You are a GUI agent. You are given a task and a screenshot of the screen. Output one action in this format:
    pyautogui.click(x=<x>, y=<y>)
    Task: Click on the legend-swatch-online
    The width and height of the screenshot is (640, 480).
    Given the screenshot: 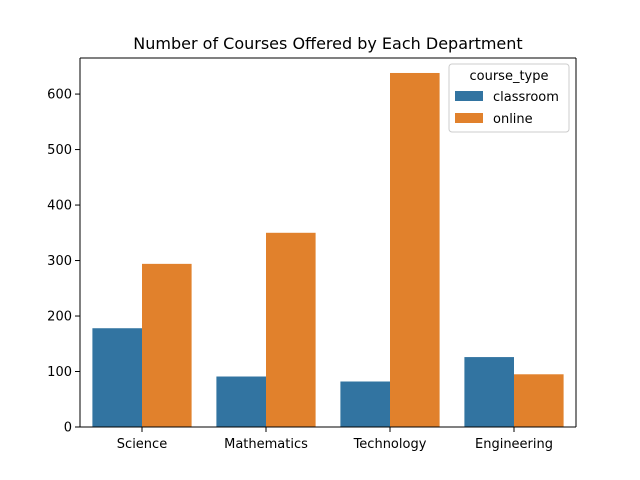 What is the action you would take?
    pyautogui.click(x=469, y=118)
    